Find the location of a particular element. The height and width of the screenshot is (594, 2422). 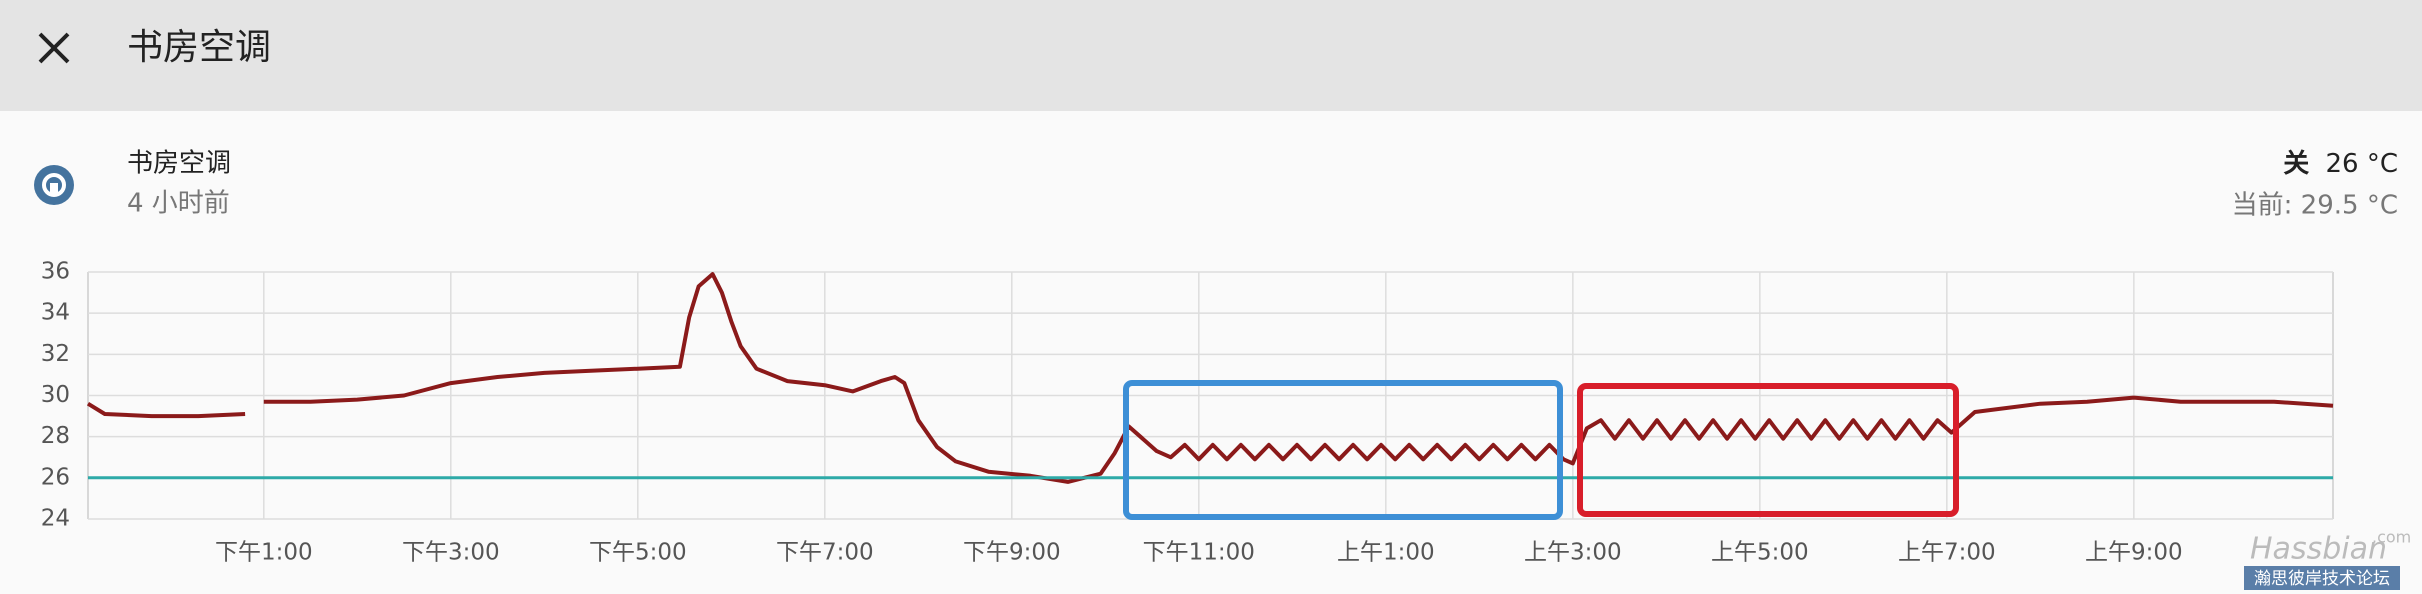

x-tick-label: 下午3:00 is located at coordinates (451, 553).